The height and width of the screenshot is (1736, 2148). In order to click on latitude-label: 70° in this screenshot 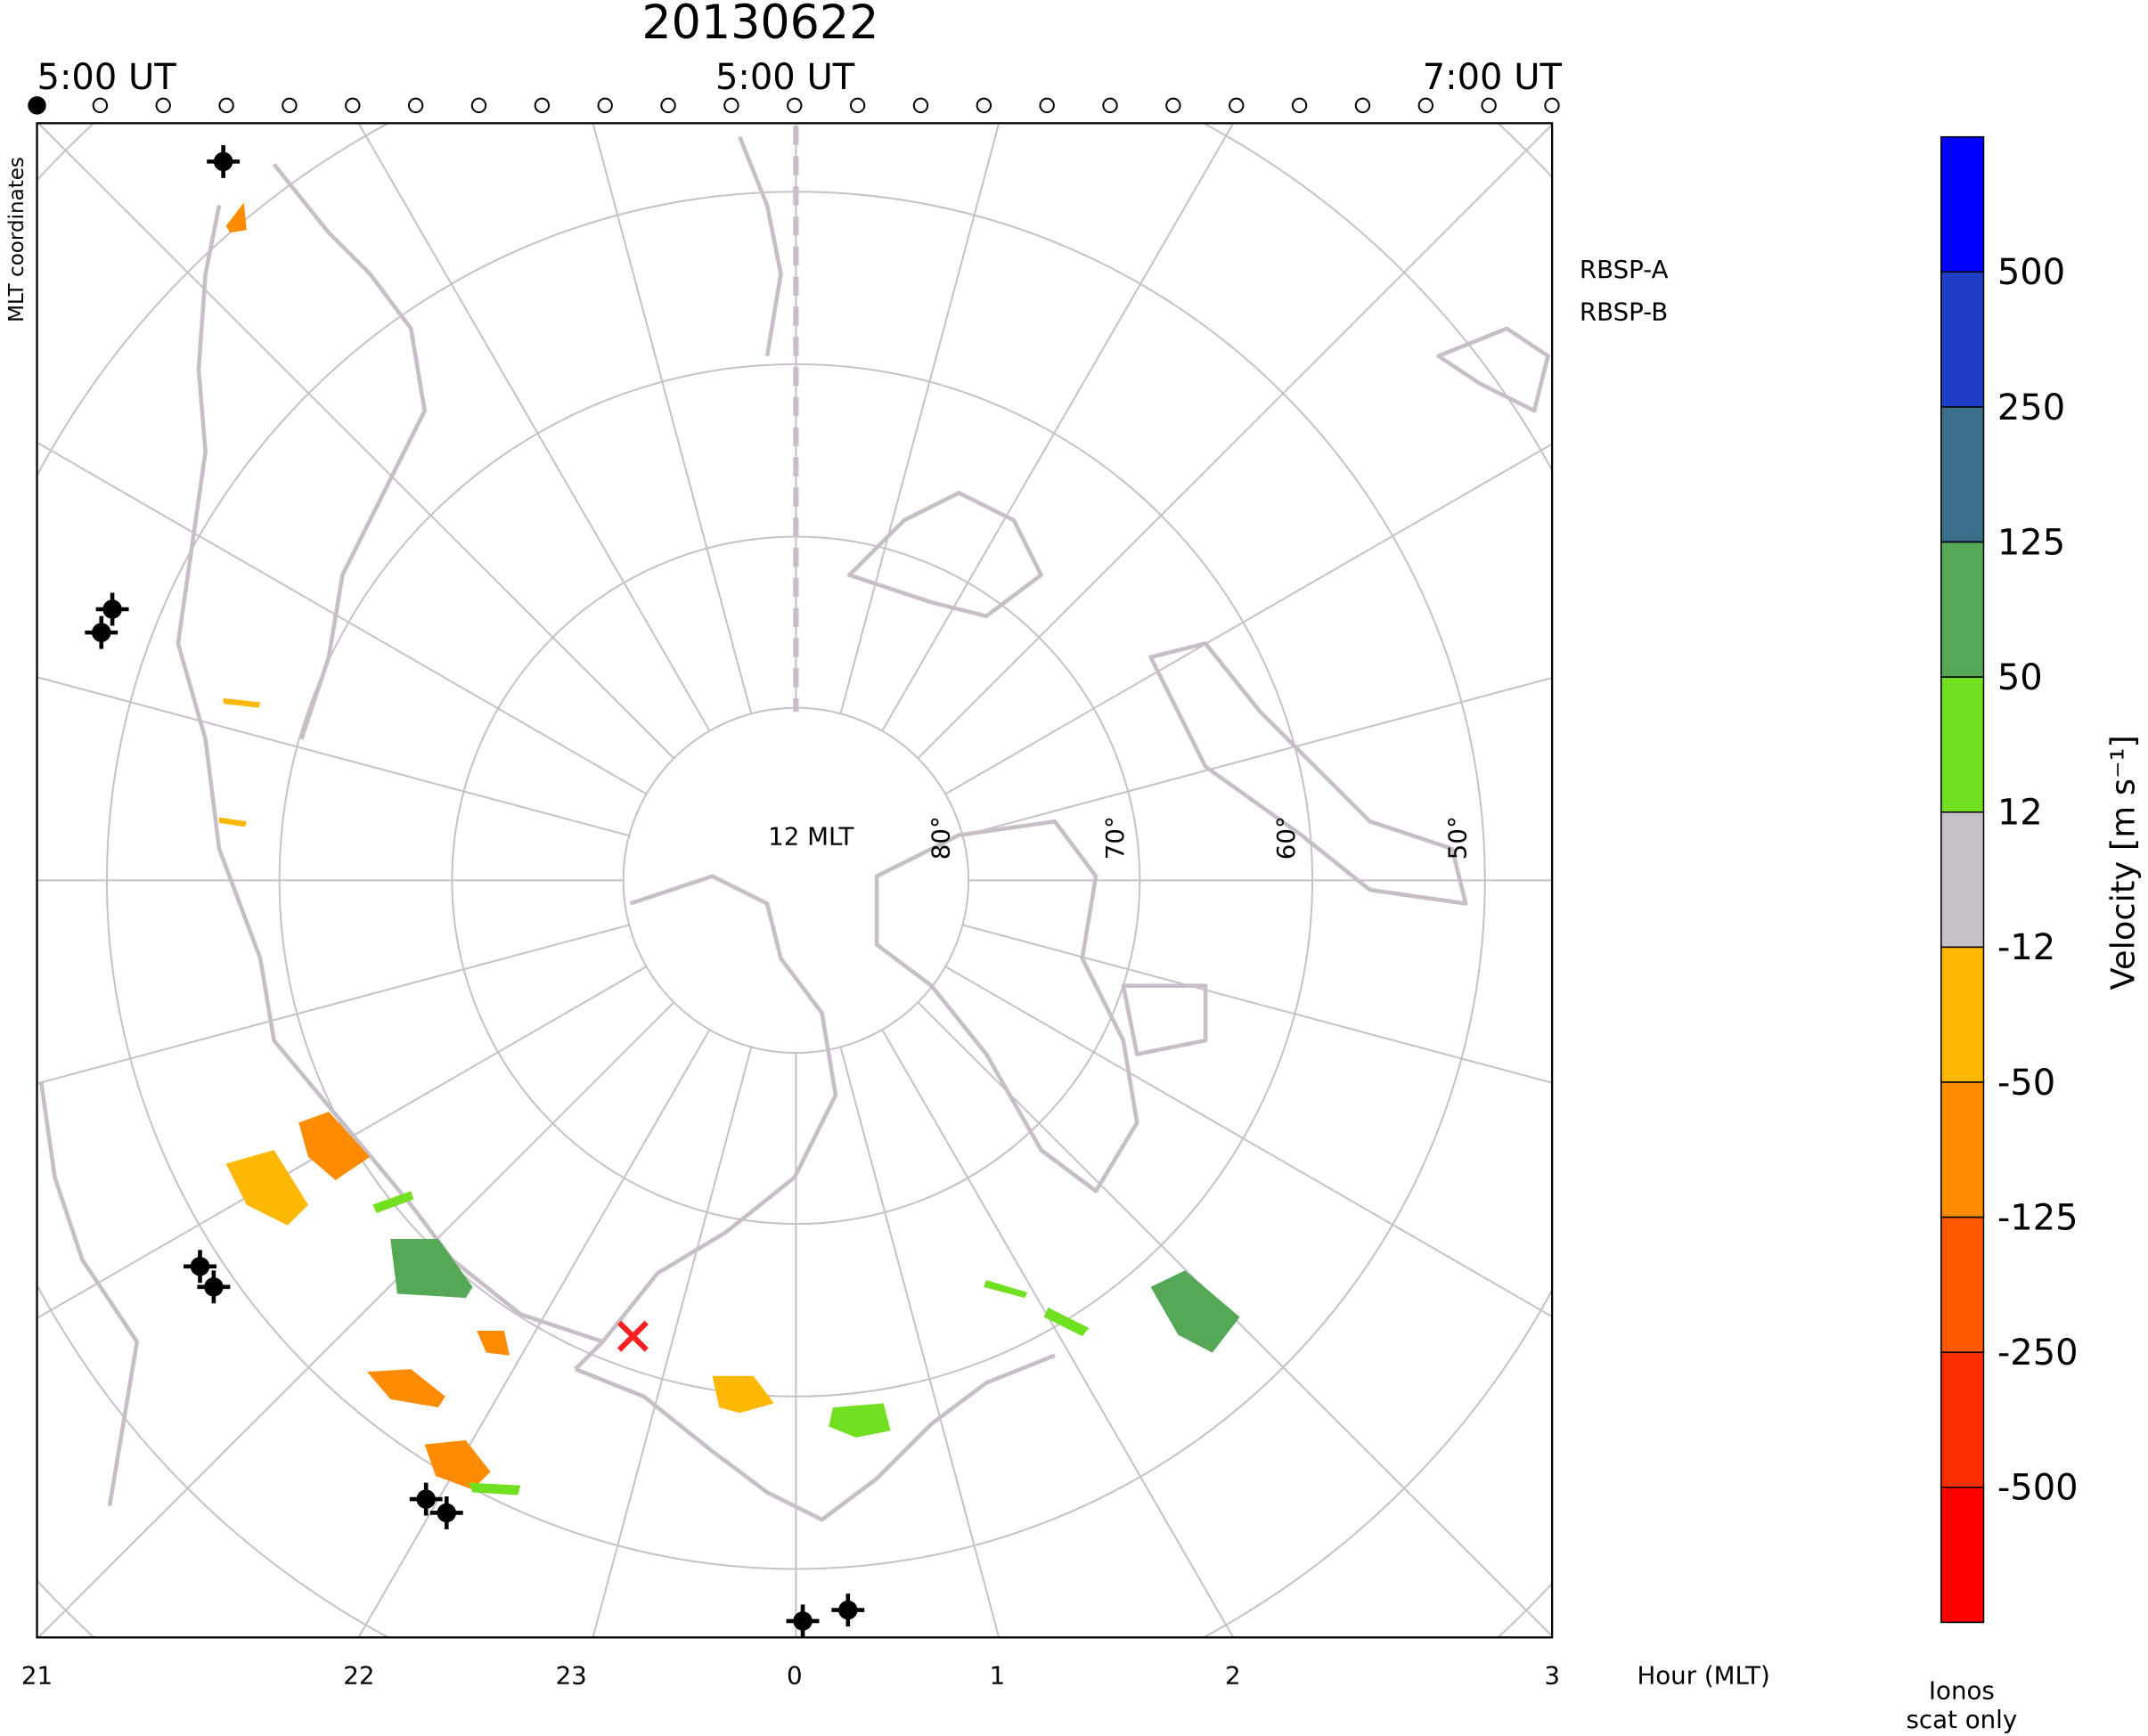, I will do `click(1115, 838)`.